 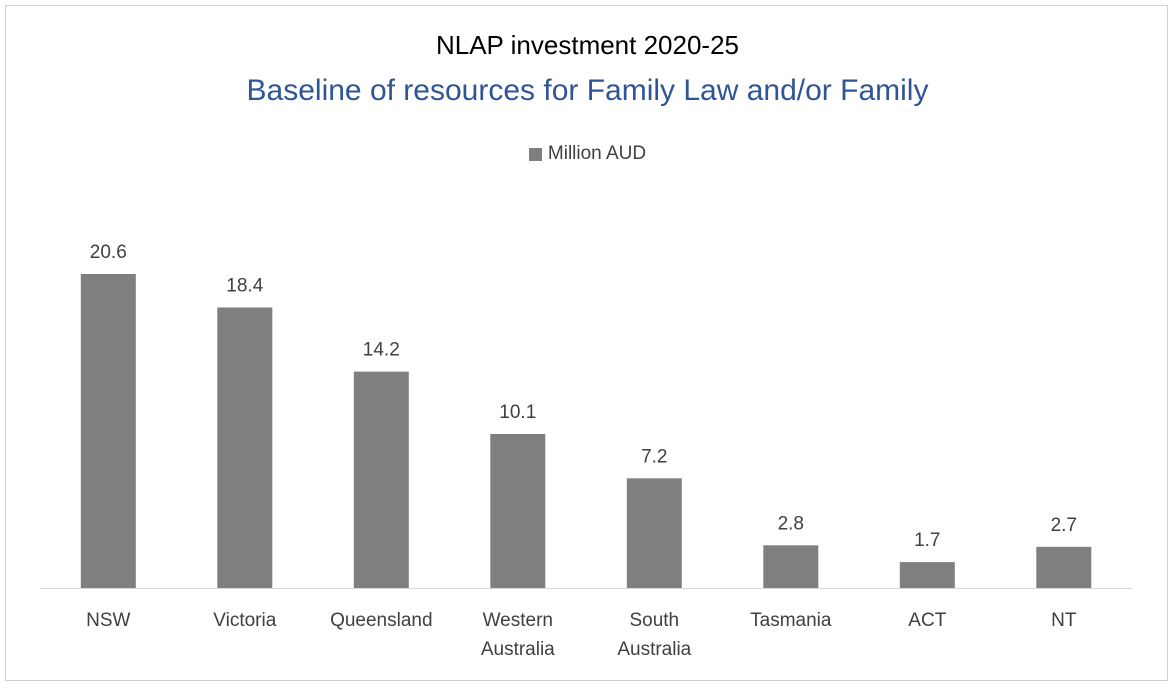 I want to click on category-label: NSW, so click(x=108, y=620).